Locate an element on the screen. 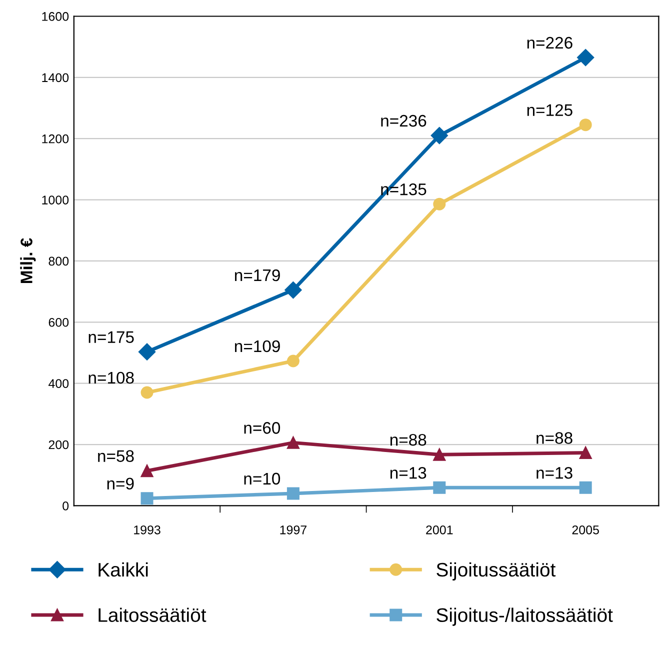  annotation: n=58 is located at coordinates (116, 456).